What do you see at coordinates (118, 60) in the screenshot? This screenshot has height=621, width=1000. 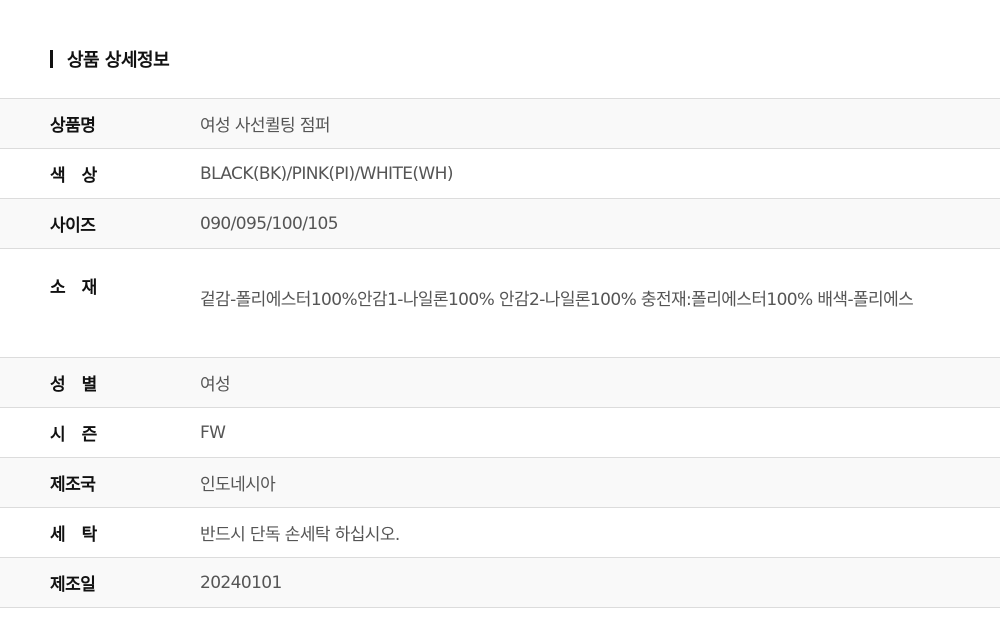 I see `section-title: 상품 상세정보` at bounding box center [118, 60].